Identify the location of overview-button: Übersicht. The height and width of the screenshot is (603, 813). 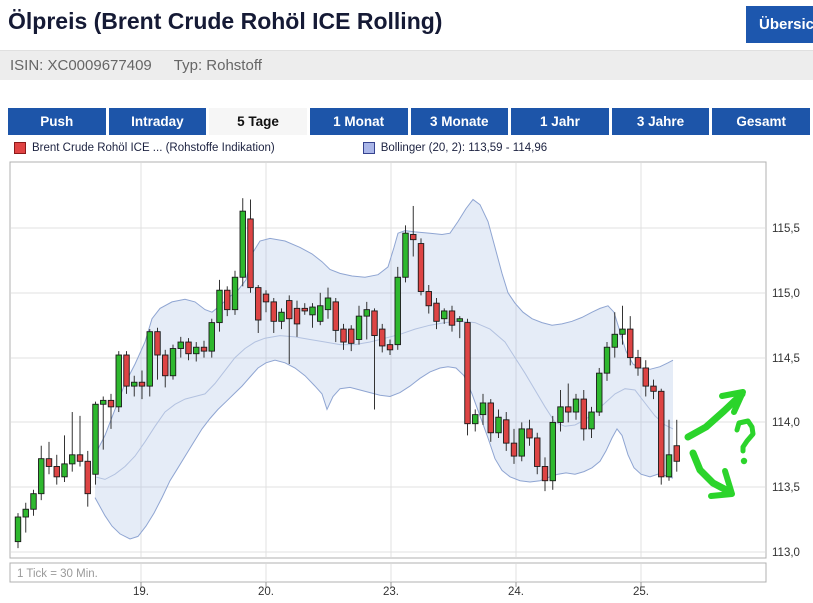
(779, 24).